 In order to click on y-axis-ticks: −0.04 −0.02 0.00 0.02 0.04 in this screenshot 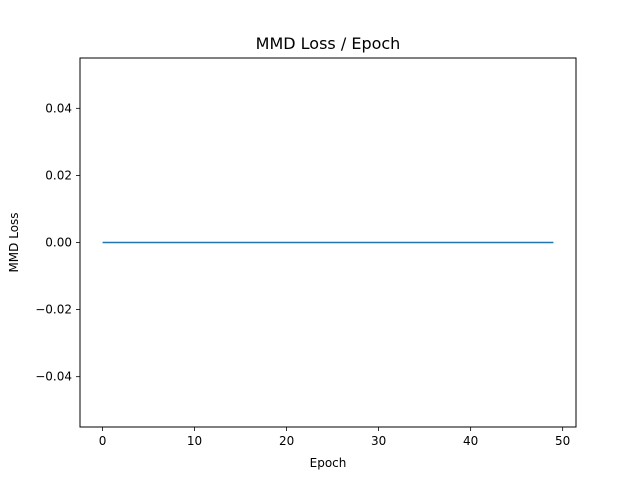, I will do `click(57, 242)`.